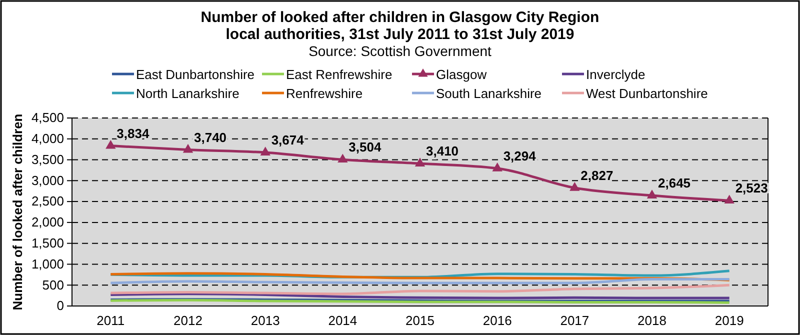  What do you see at coordinates (47, 222) in the screenshot?
I see `y-tick-label: 2,000` at bounding box center [47, 222].